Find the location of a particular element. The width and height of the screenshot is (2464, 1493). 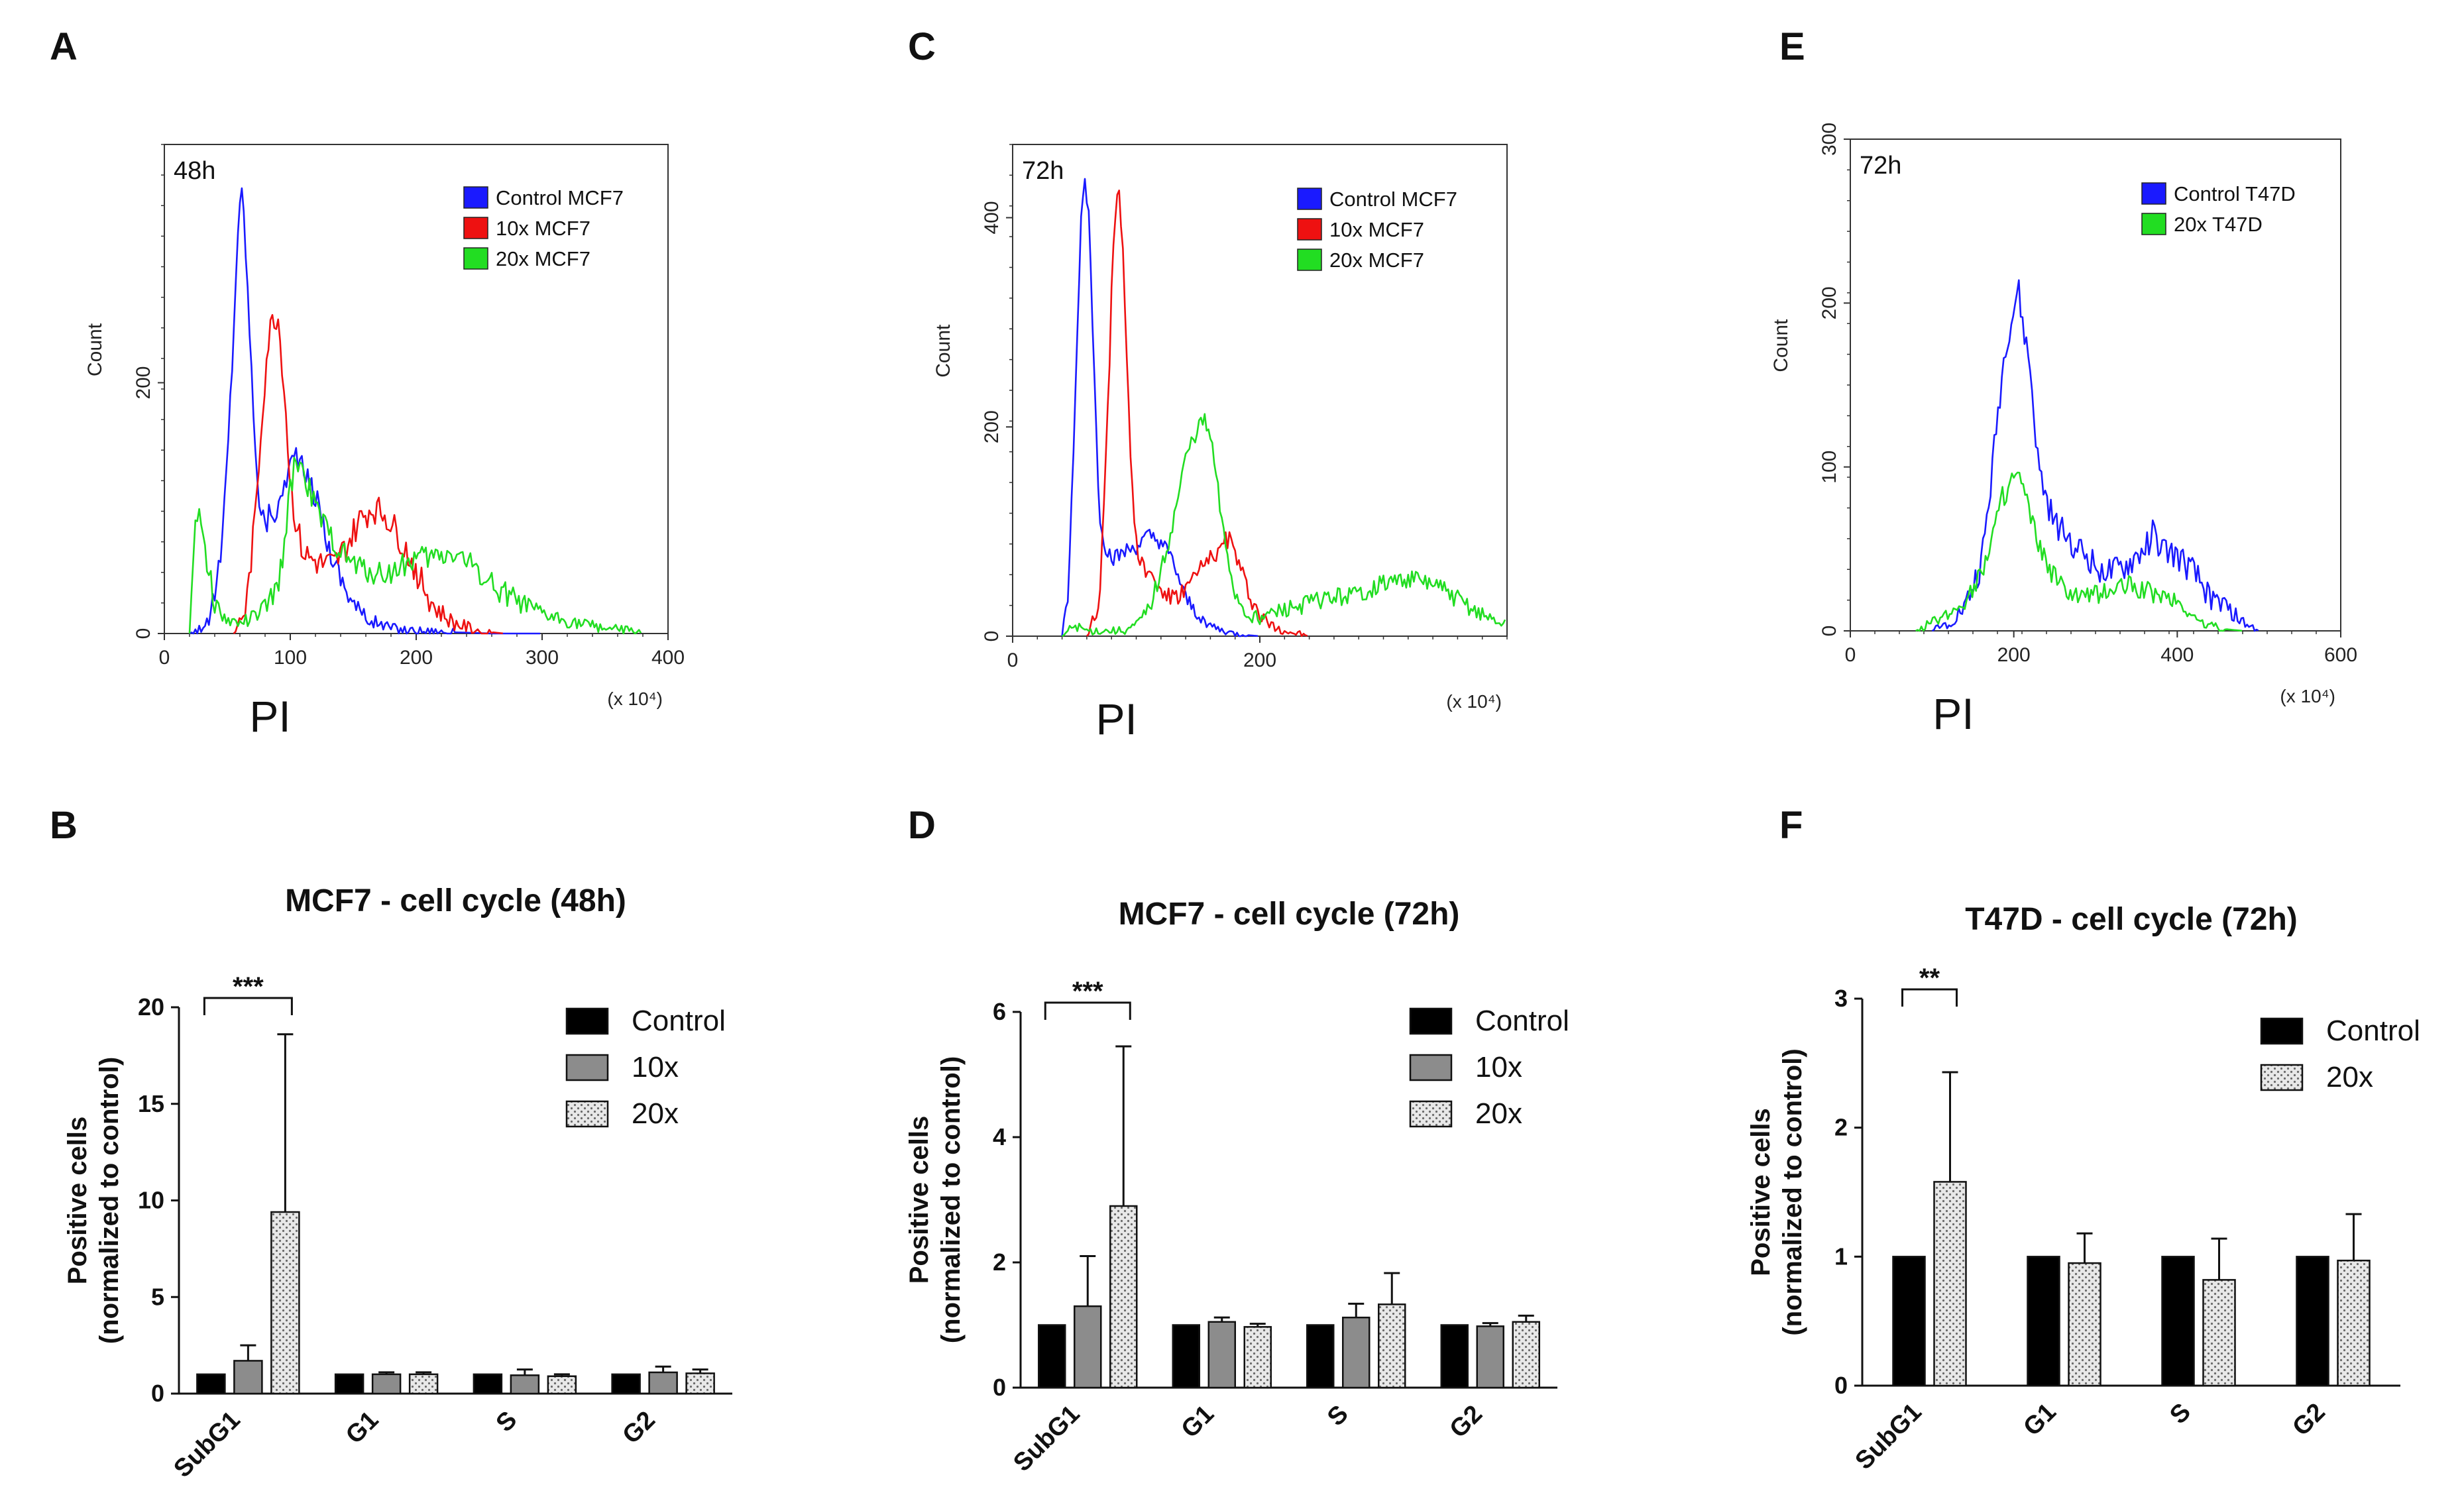

bar-g1-control is located at coordinates (349, 1384).